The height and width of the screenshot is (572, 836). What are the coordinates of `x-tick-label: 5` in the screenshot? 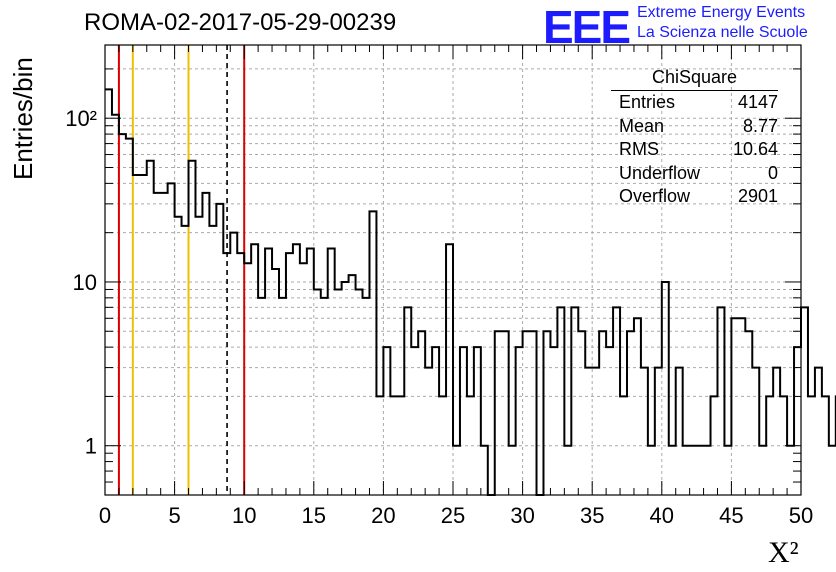 It's located at (174, 515).